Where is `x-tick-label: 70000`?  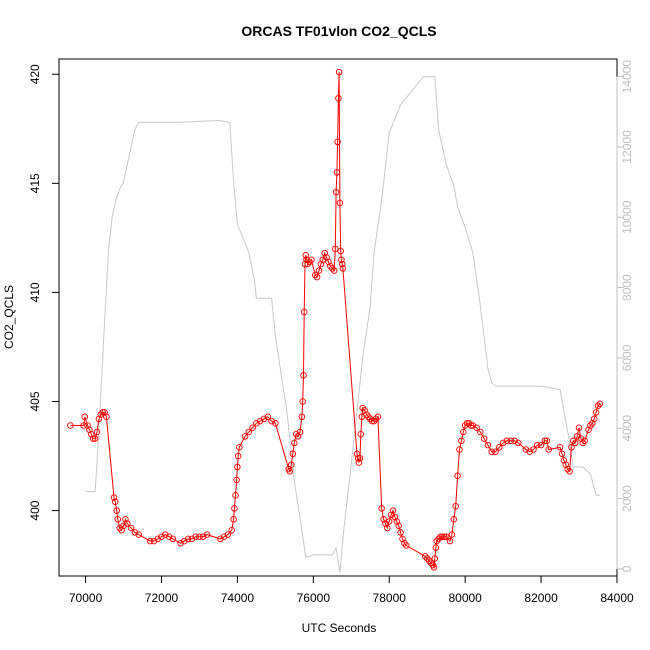 x-tick-label: 70000 is located at coordinates (86, 598).